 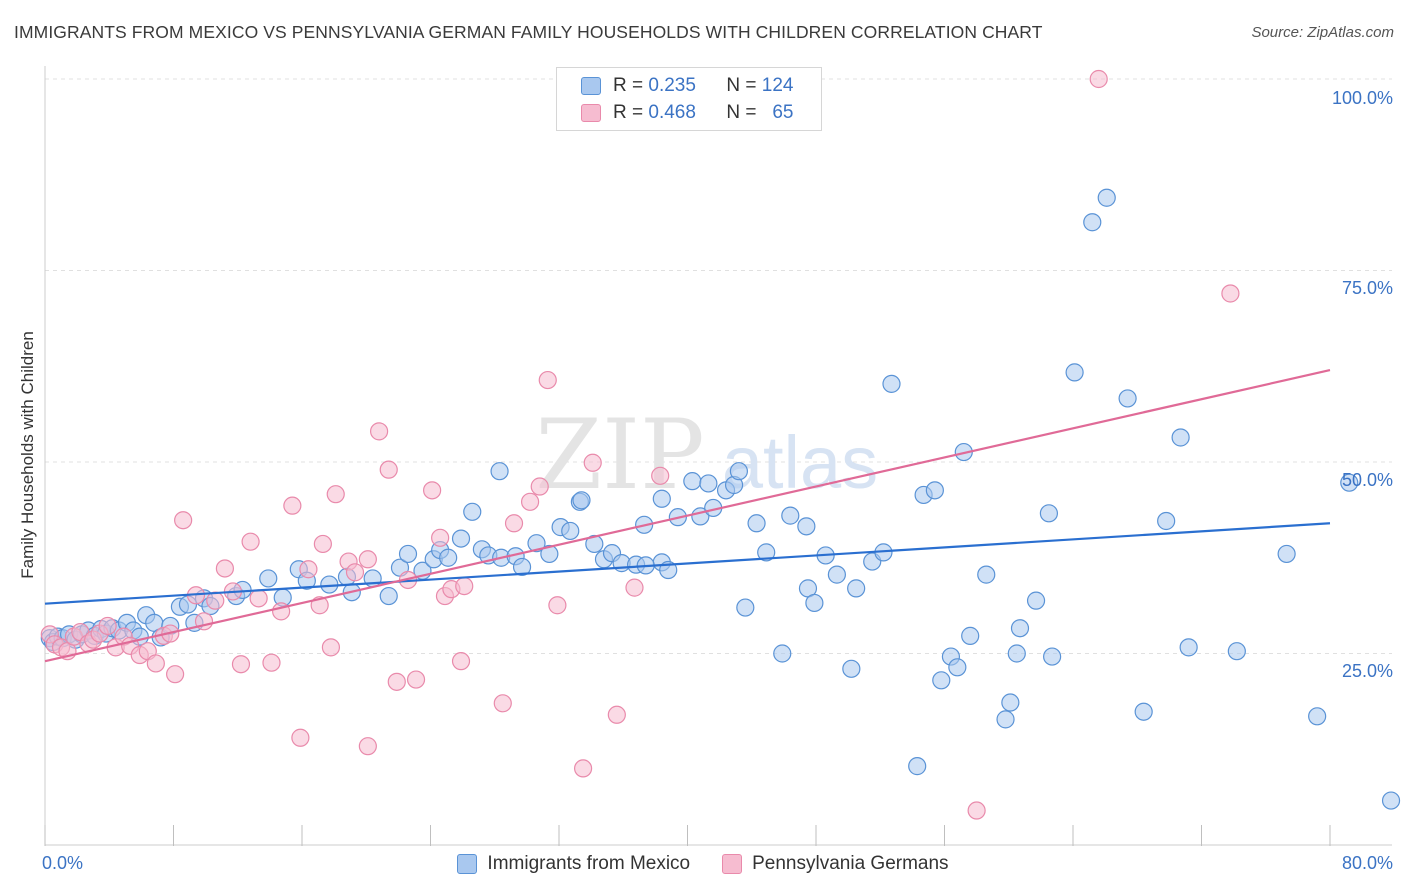 I want to click on x-tick-label-min: 0.0%, so click(x=62, y=863).